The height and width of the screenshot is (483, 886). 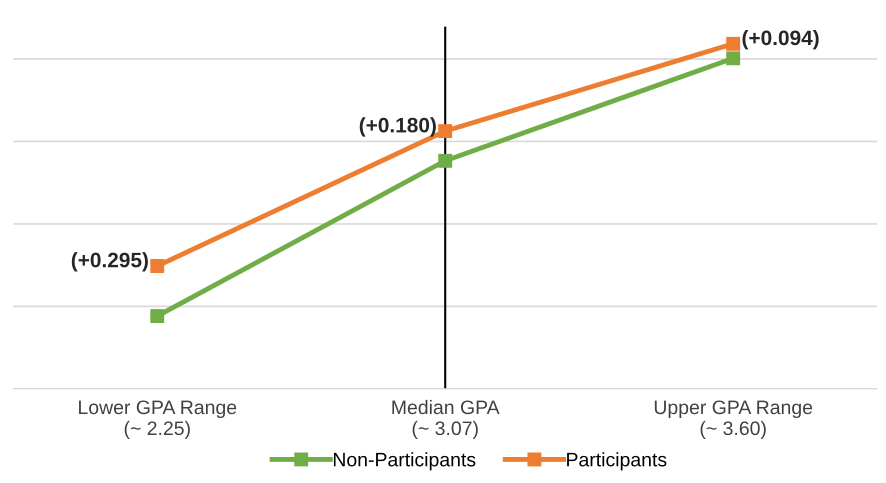 What do you see at coordinates (405, 461) in the screenshot?
I see `legend-label: Non-Participants` at bounding box center [405, 461].